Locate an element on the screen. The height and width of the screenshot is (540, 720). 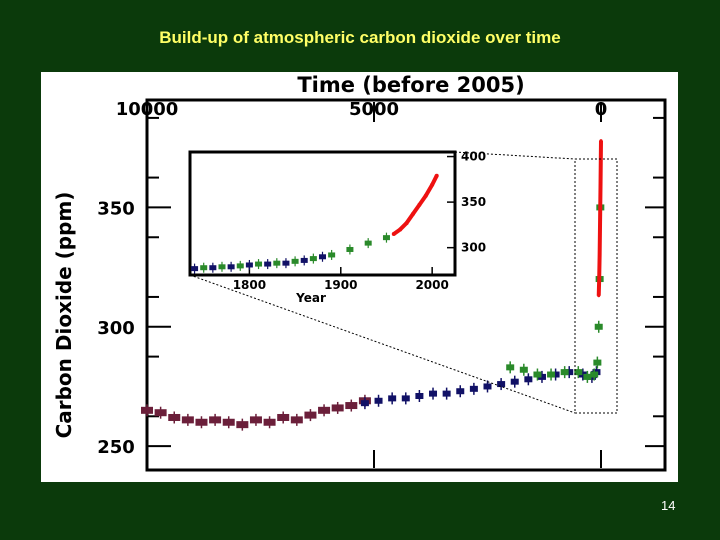
inset-y-tick-label: 400 is located at coordinates (473, 157).